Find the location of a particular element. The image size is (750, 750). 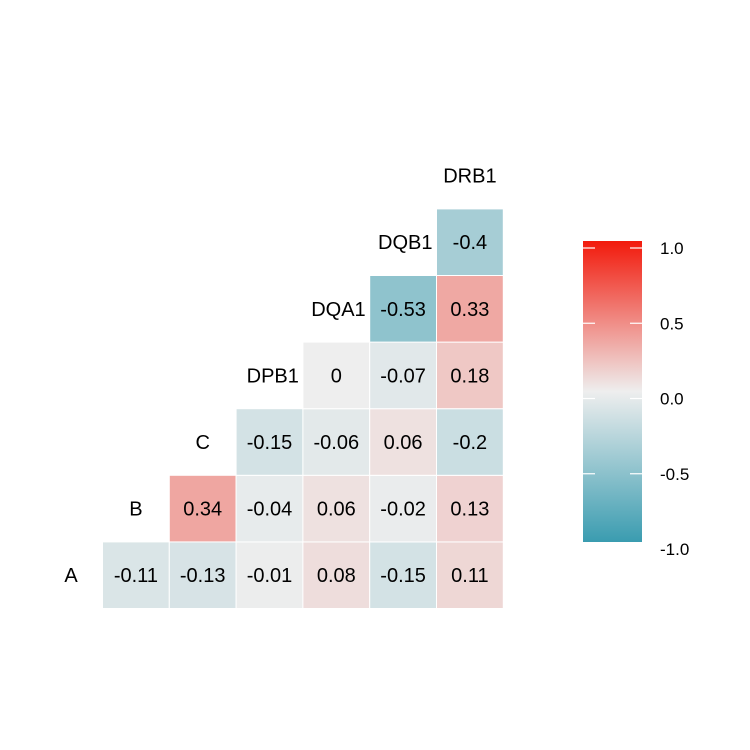

cell-value-label: 0.13 is located at coordinates (469, 510).